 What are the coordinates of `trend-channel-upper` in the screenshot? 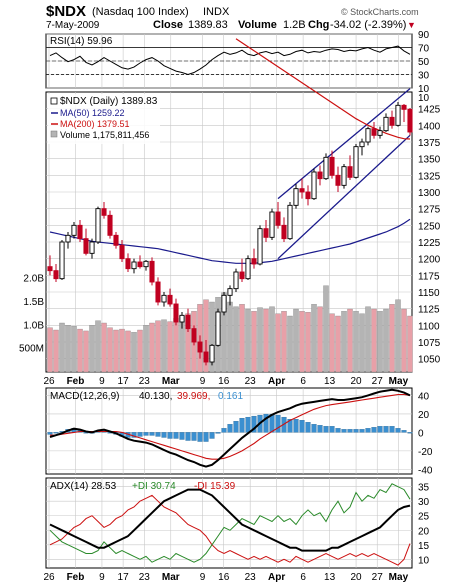 It's located at (344, 144).